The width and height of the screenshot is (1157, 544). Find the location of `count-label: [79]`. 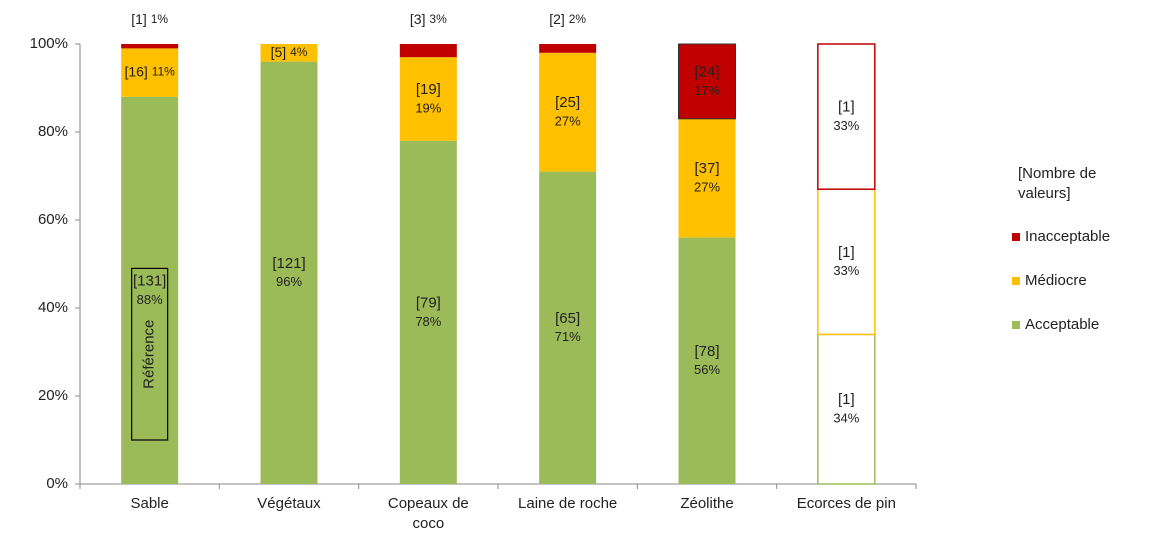

count-label: [79] is located at coordinates (428, 302).